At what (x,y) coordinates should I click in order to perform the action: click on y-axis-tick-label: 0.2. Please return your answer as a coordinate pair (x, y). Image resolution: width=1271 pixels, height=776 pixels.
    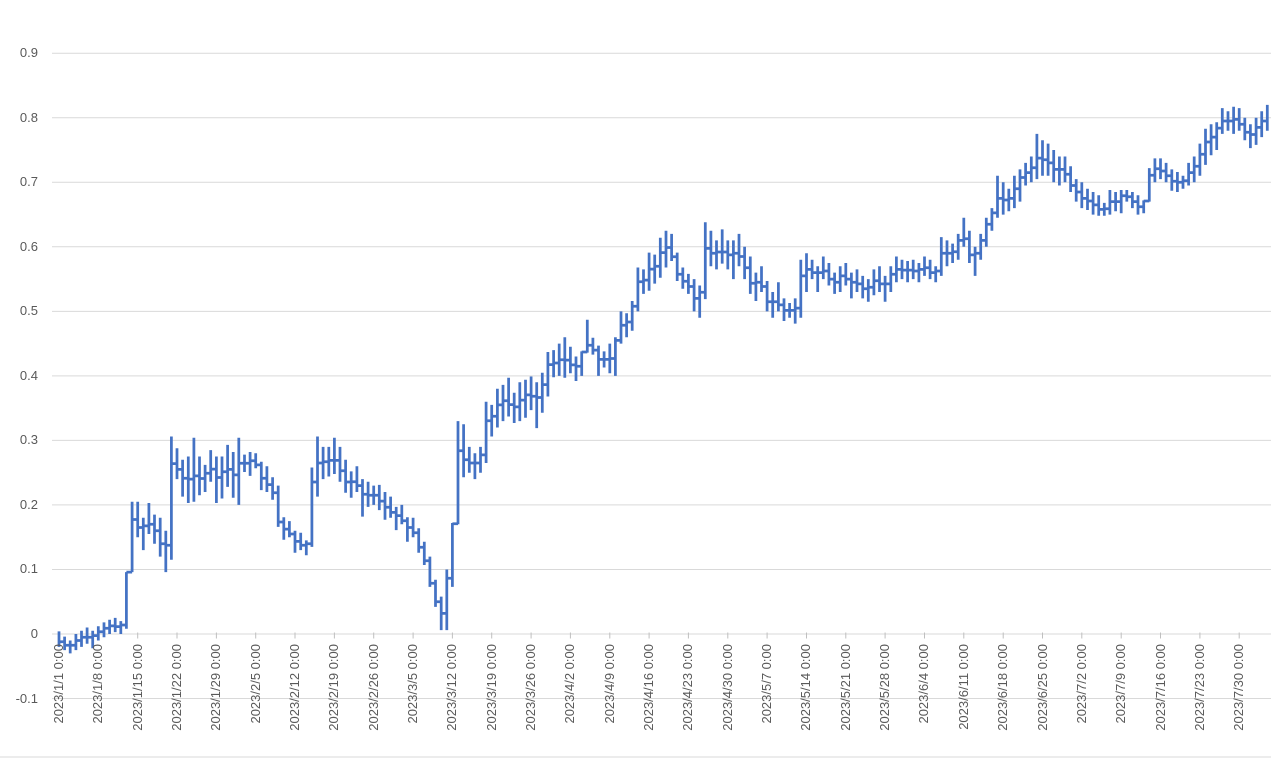
    Looking at the image, I should click on (28, 504).